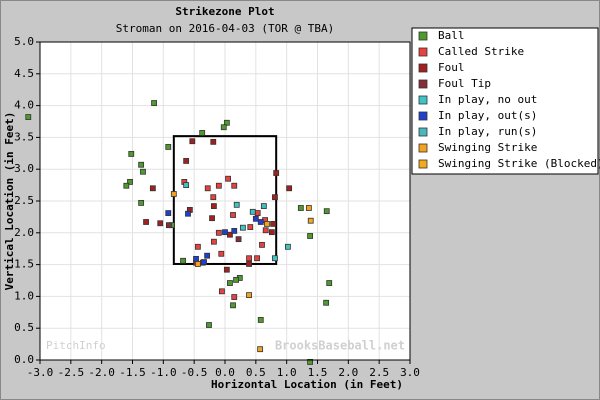 The height and width of the screenshot is (400, 600). What do you see at coordinates (132, 372) in the screenshot?
I see `x-tick-label: -1.5` at bounding box center [132, 372].